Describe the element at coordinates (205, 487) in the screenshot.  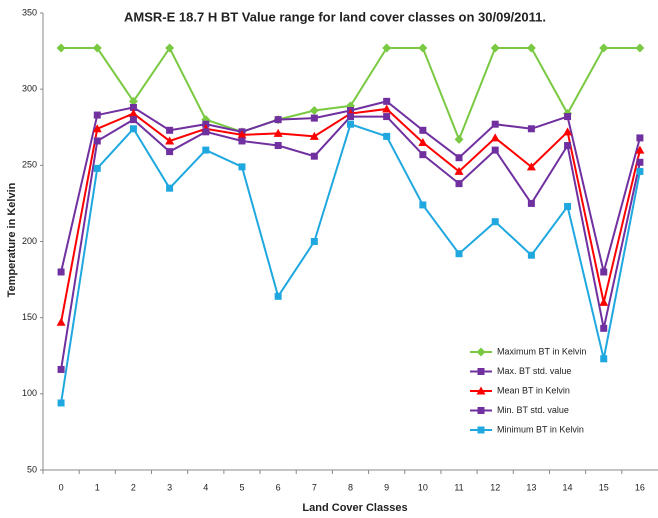
I see `x-tick-label: 4` at that location.